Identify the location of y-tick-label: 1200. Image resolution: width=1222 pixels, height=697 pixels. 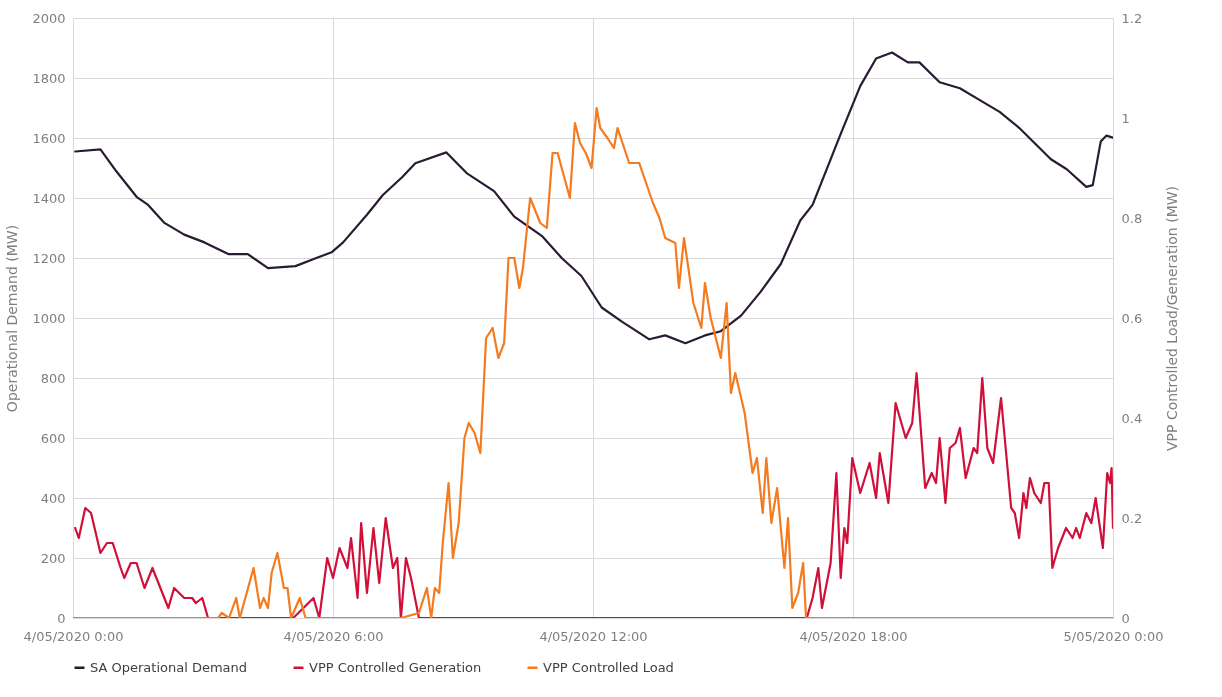
(49, 258).